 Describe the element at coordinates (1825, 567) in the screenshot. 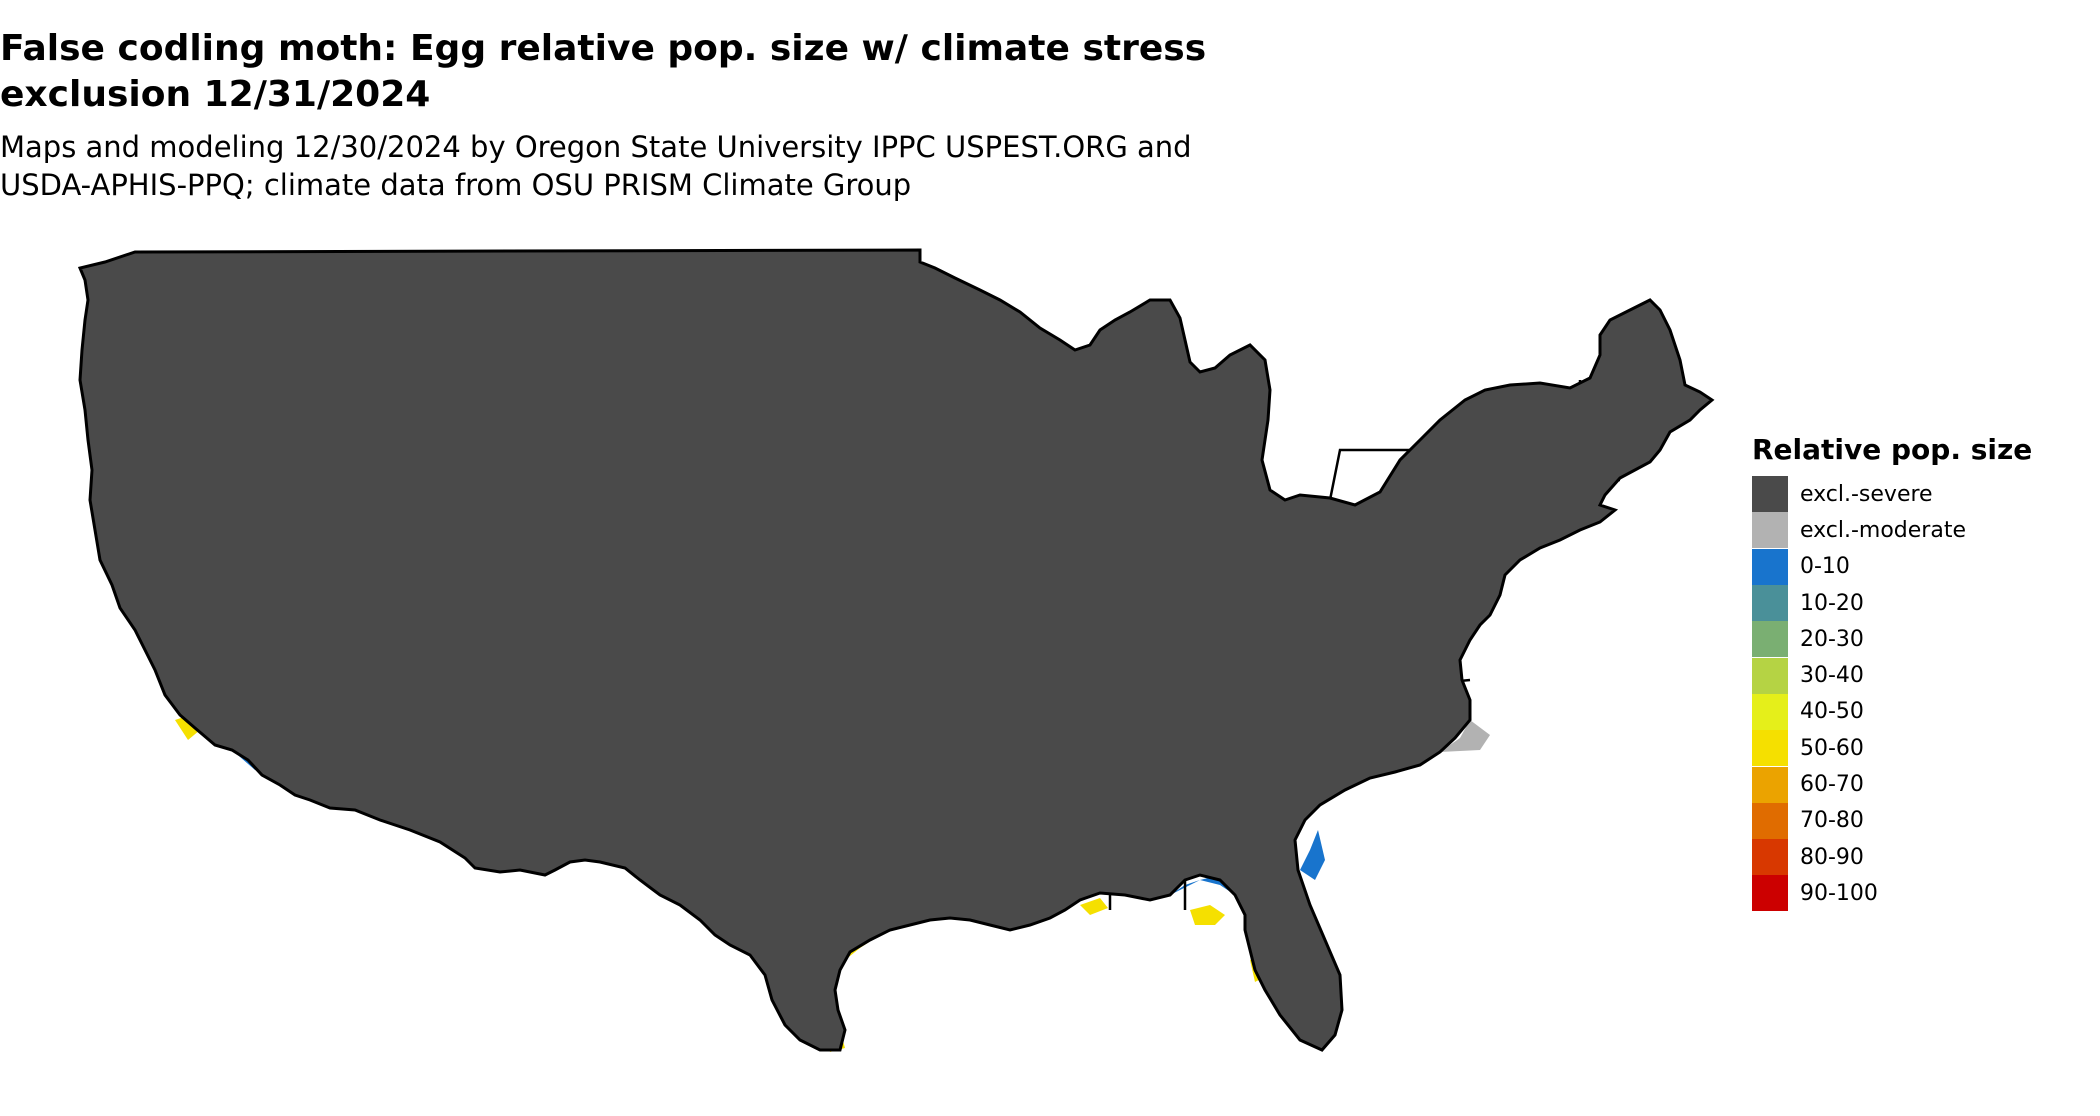

I see `legend-label: 0-10` at that location.